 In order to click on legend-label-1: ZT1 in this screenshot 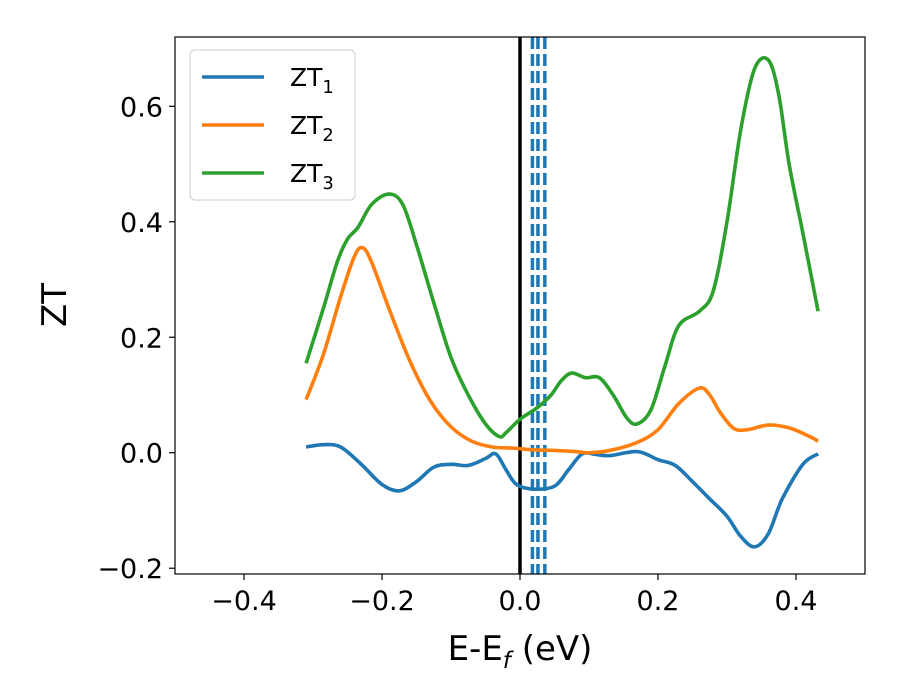, I will do `click(312, 80)`.